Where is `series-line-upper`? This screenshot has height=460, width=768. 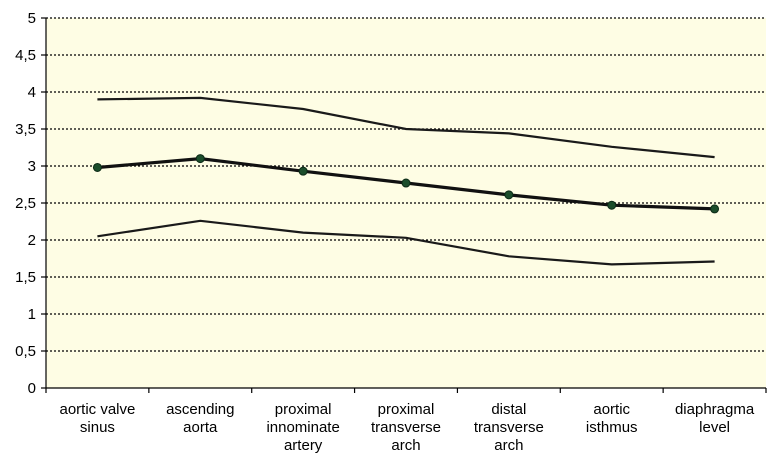
series-line-upper is located at coordinates (406, 127).